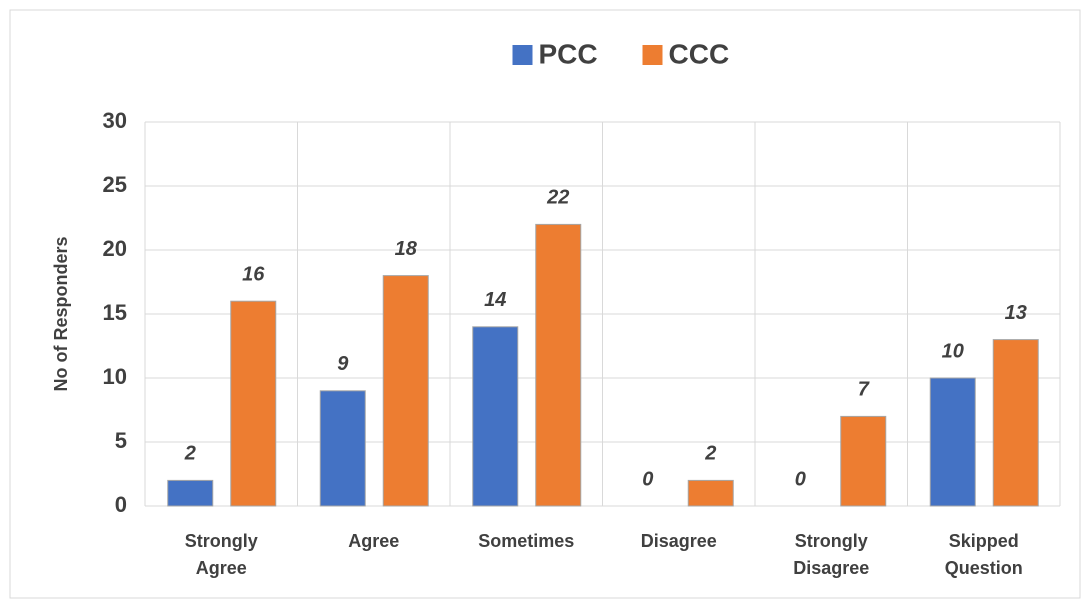  What do you see at coordinates (864, 390) in the screenshot?
I see `data-label: 7` at bounding box center [864, 390].